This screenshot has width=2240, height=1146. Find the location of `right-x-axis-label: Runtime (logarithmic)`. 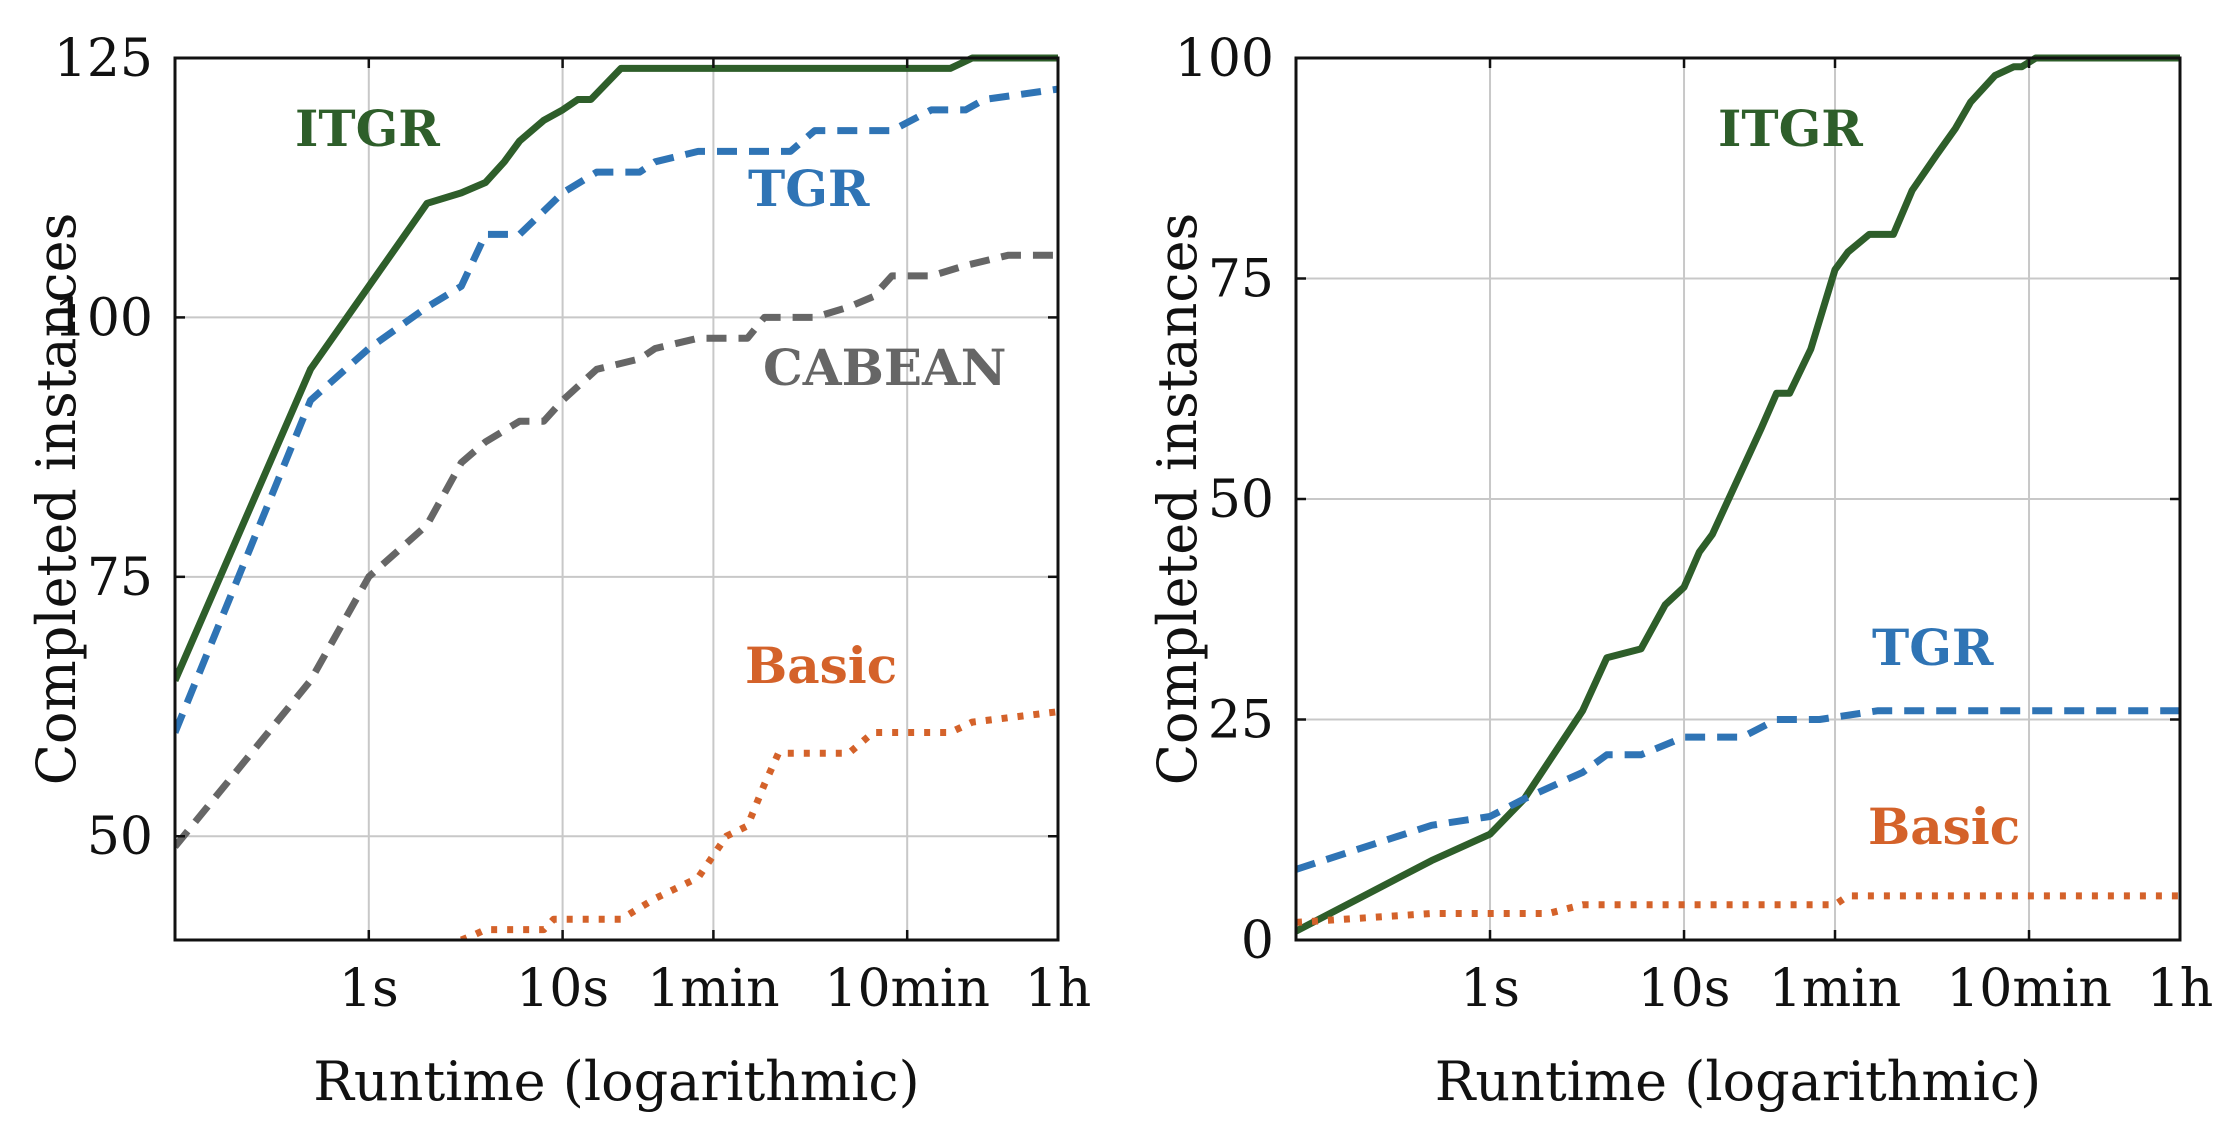

right-x-axis-label: Runtime (logarithmic) is located at coordinates (1738, 1081).